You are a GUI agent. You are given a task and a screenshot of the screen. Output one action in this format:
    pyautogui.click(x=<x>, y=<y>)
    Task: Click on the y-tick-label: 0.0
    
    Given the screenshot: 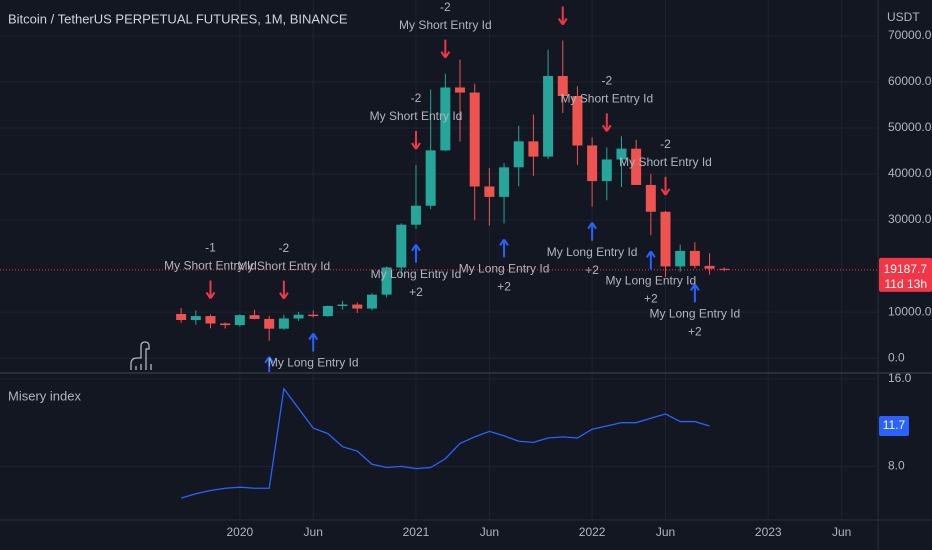 What is the action you would take?
    pyautogui.click(x=896, y=357)
    